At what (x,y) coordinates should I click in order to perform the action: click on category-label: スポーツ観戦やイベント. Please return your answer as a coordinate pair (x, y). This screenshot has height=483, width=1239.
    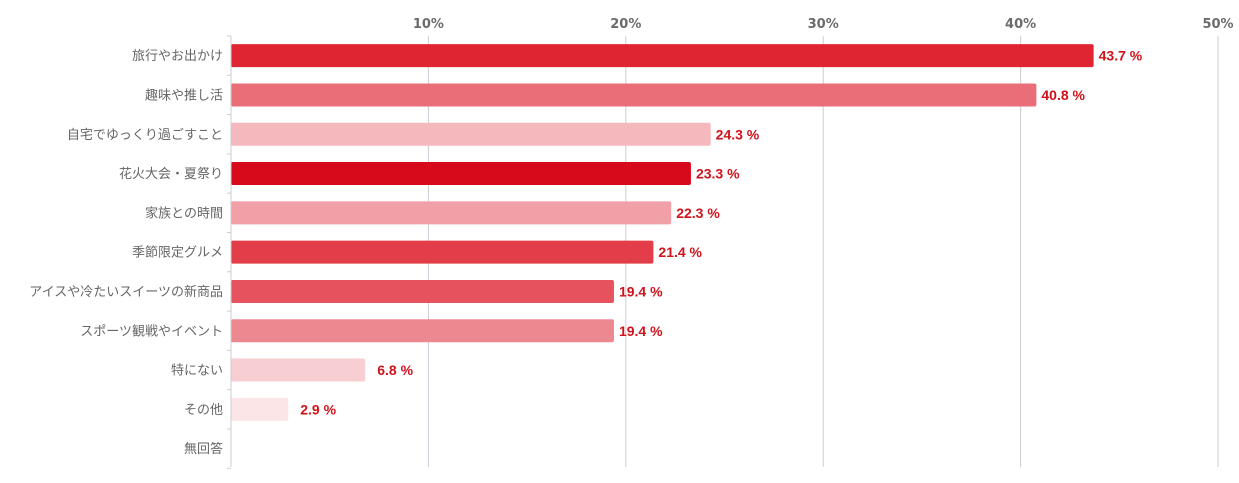
    Looking at the image, I should click on (151, 331).